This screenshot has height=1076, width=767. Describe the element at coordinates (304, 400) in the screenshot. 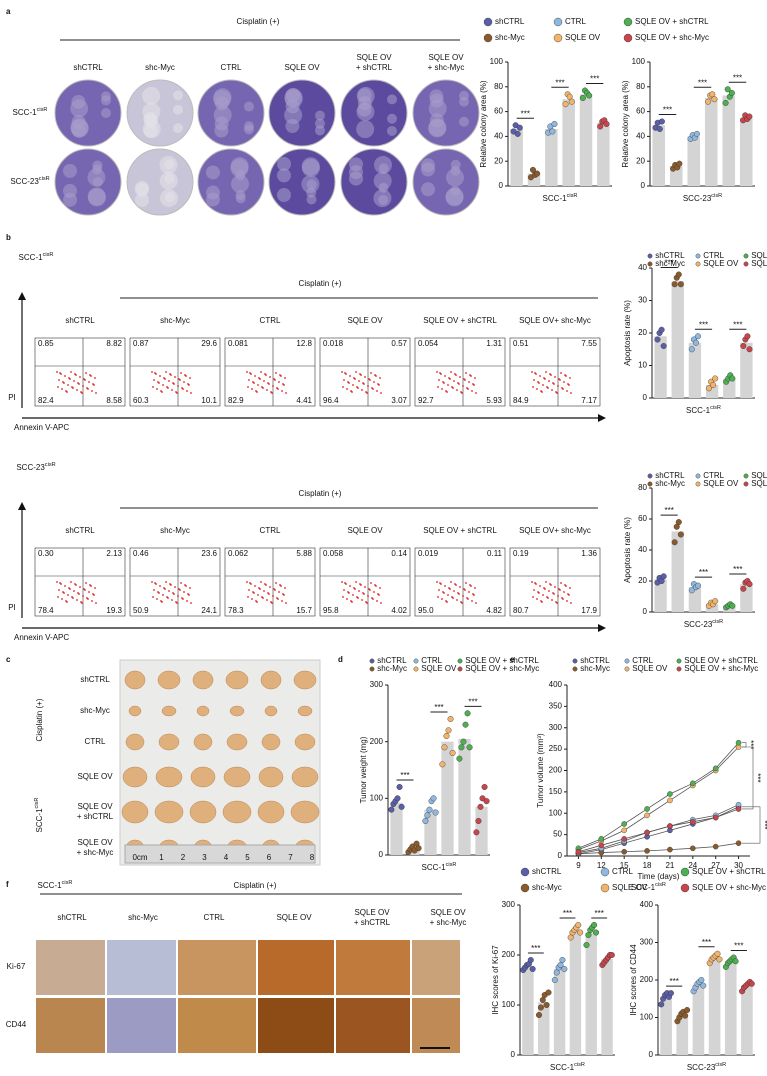

I see `quadrant-value: 4.41` at that location.